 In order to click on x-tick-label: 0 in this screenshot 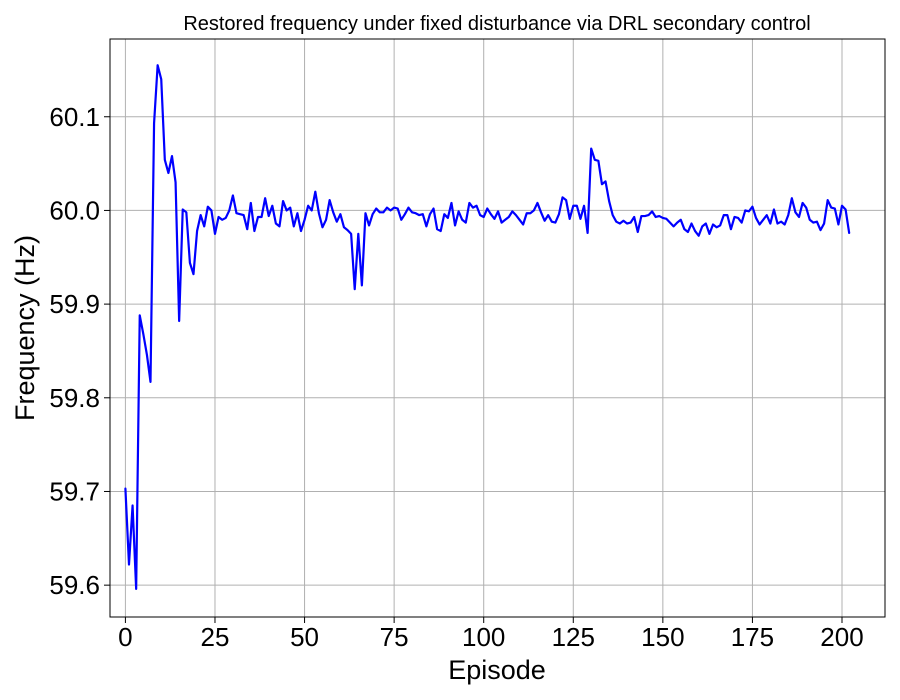, I will do `click(125, 637)`.